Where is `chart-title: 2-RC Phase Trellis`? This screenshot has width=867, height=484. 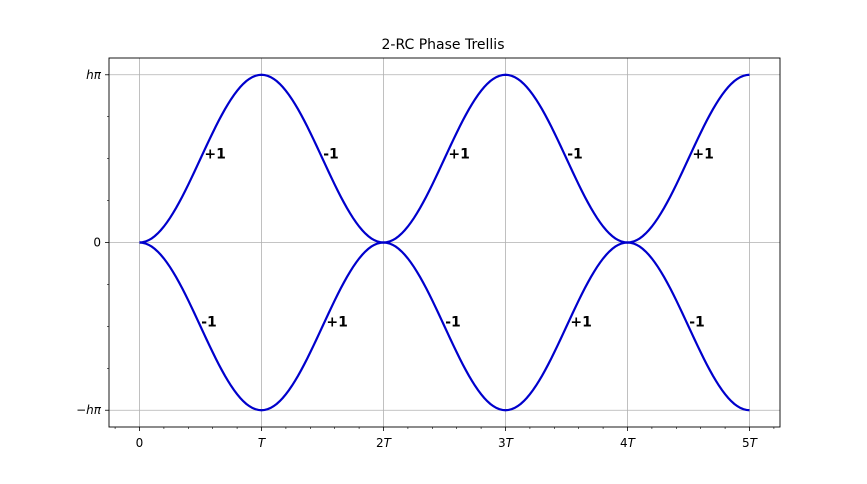 chart-title: 2-RC Phase Trellis is located at coordinates (443, 45).